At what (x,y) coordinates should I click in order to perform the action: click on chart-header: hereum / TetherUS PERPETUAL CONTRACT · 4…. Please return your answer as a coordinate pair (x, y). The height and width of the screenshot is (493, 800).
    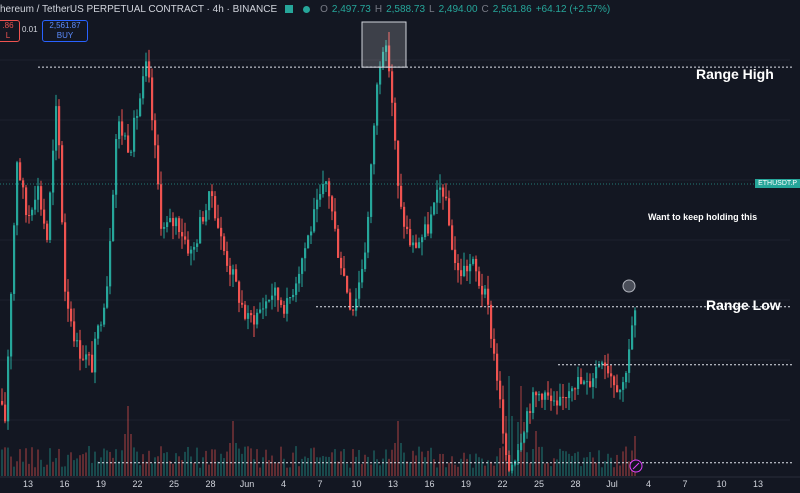
    Looking at the image, I should click on (305, 9).